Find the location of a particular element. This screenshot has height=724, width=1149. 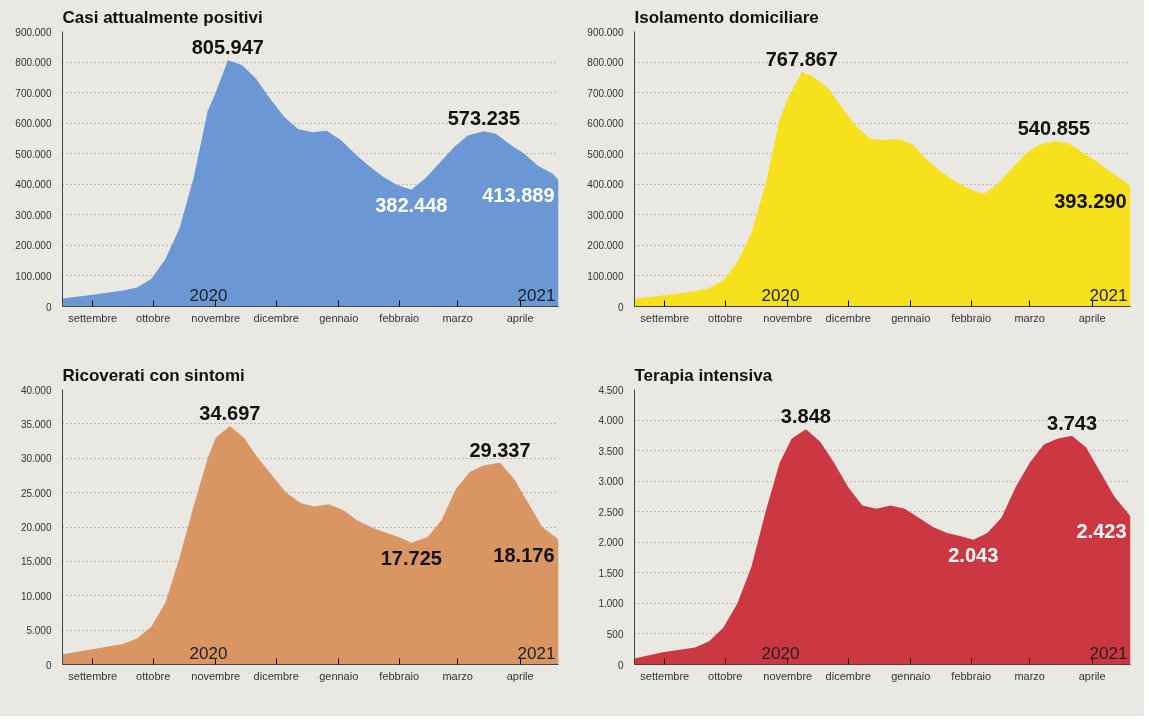

annotation: 540.855 is located at coordinates (1054, 128).